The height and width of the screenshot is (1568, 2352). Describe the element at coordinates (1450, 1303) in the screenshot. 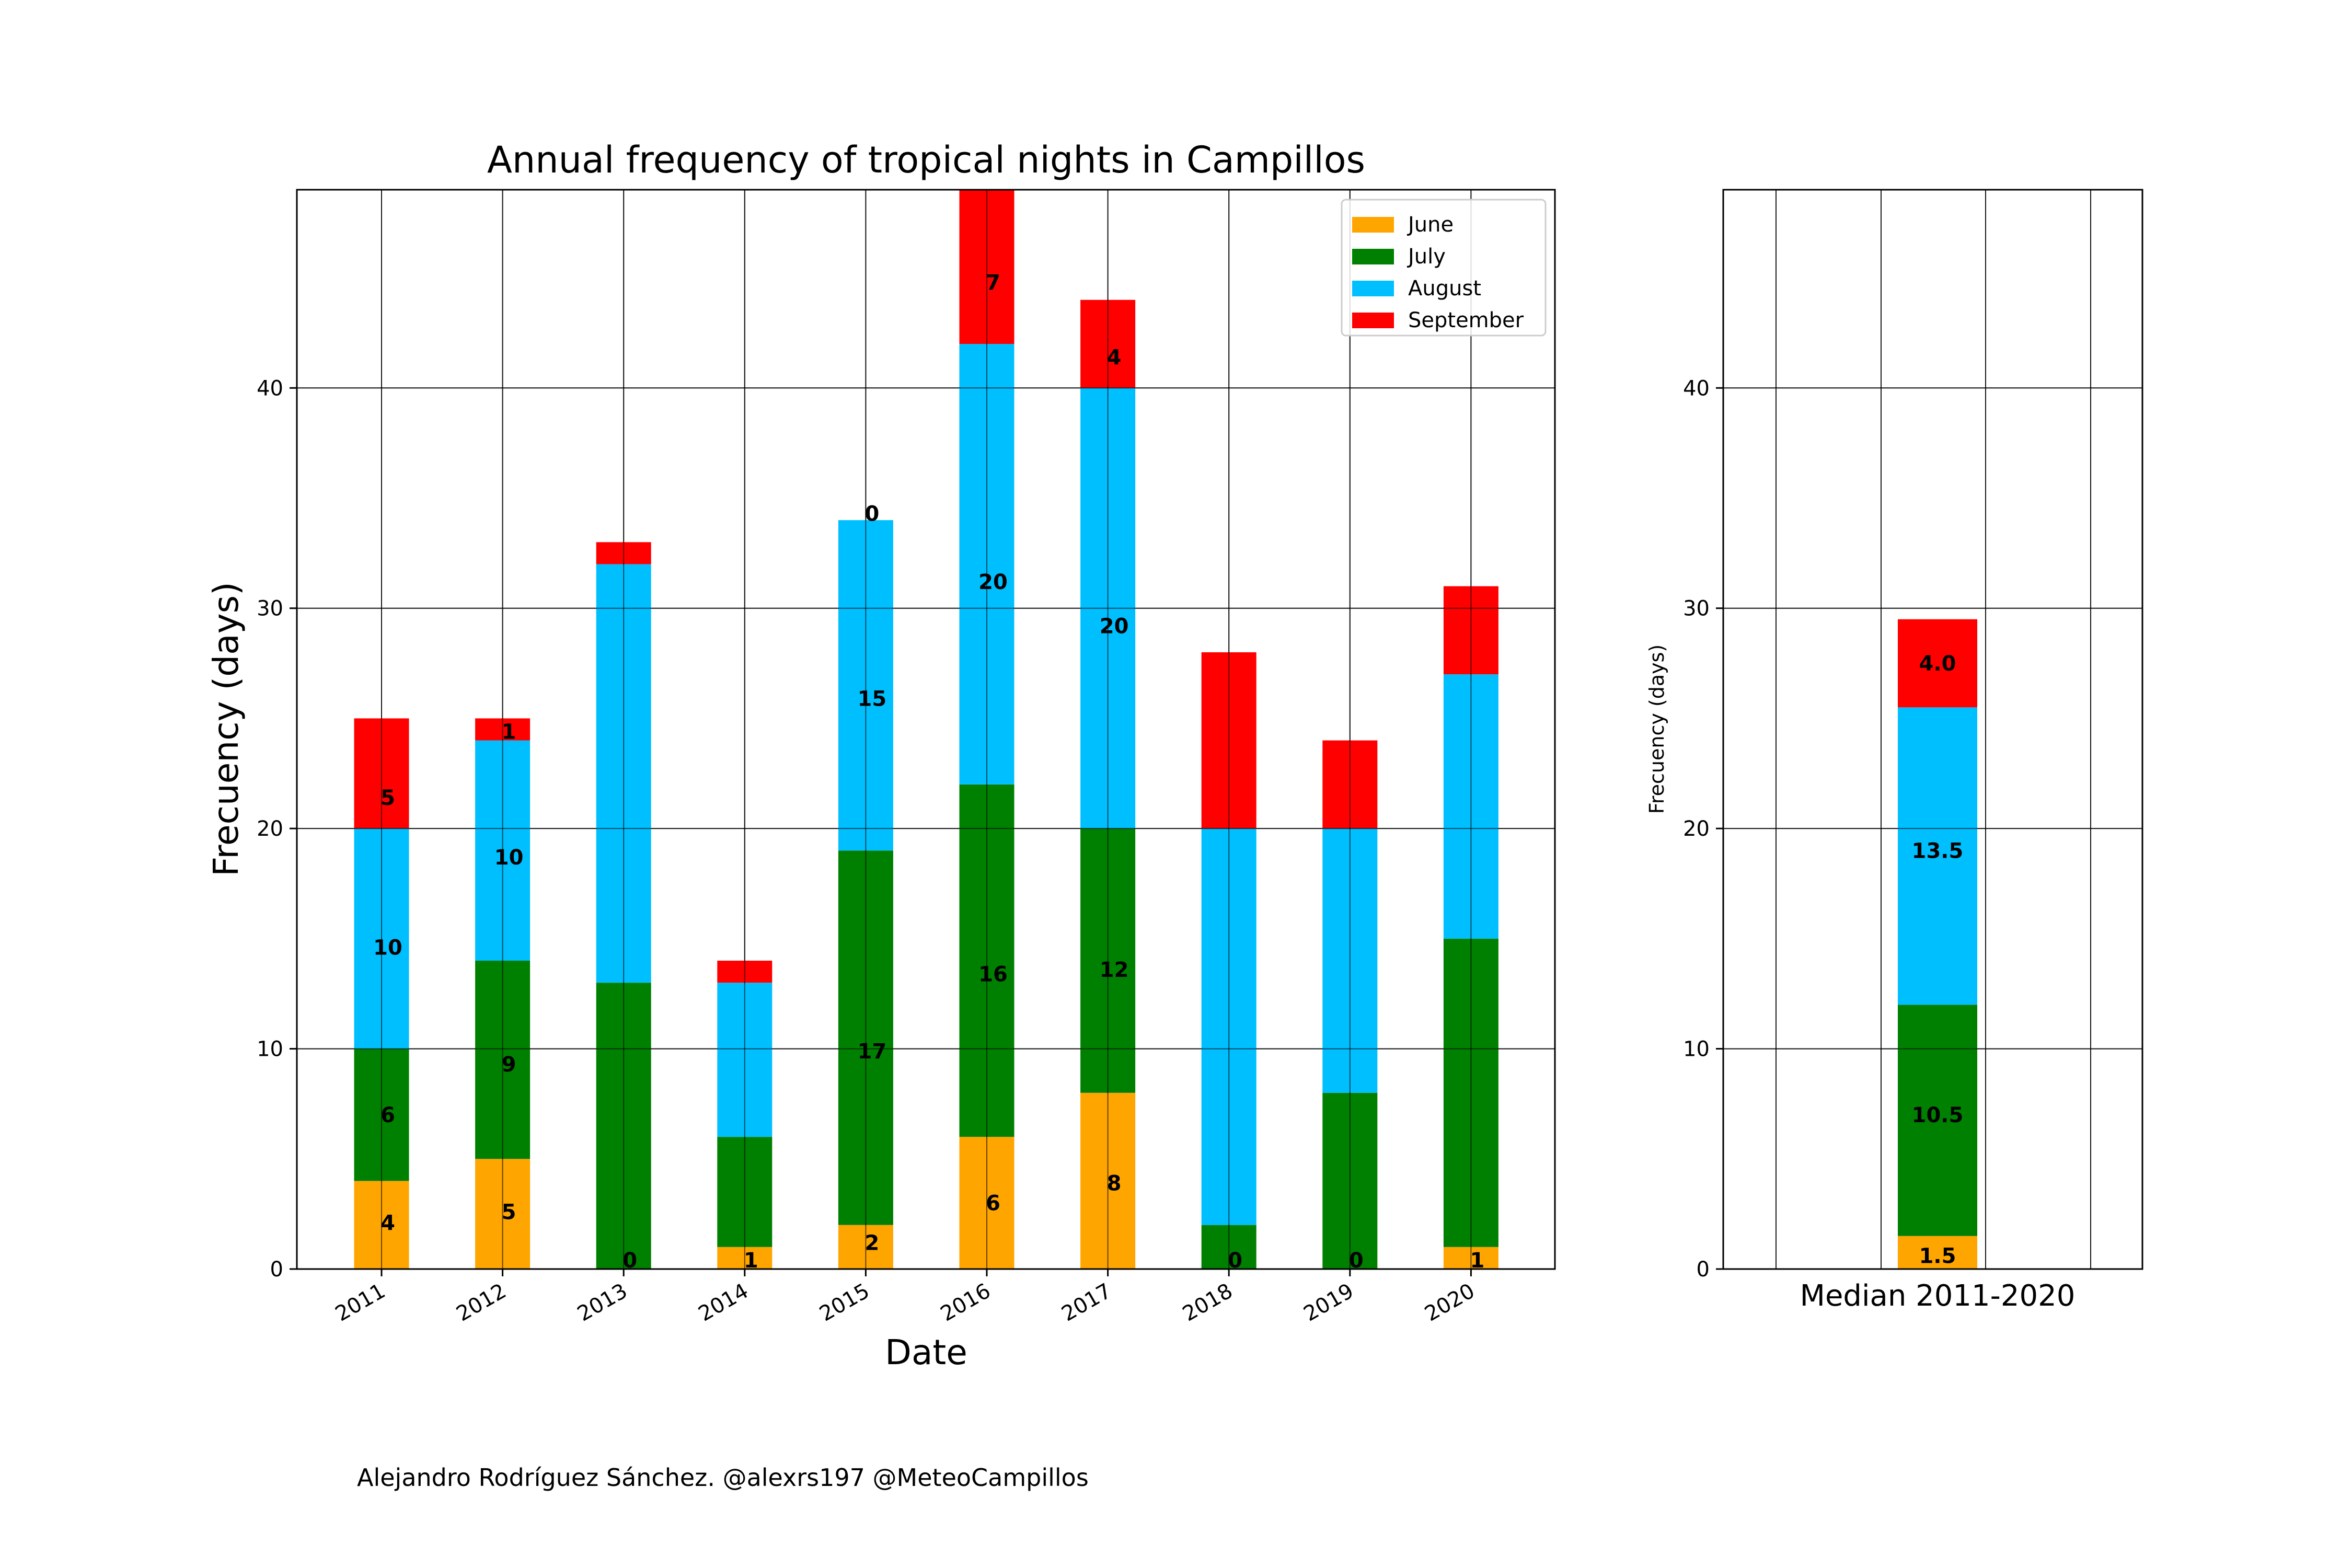

I see `x-tick-label: 2020` at that location.